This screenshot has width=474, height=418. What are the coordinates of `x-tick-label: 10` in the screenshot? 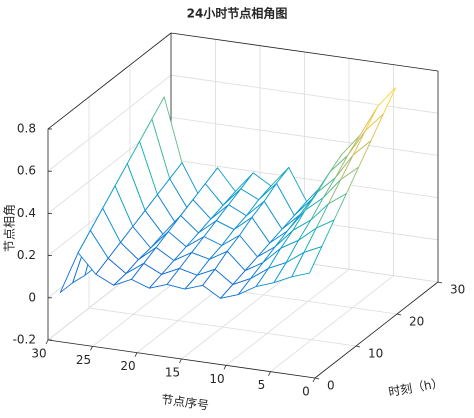 It's located at (216, 379).